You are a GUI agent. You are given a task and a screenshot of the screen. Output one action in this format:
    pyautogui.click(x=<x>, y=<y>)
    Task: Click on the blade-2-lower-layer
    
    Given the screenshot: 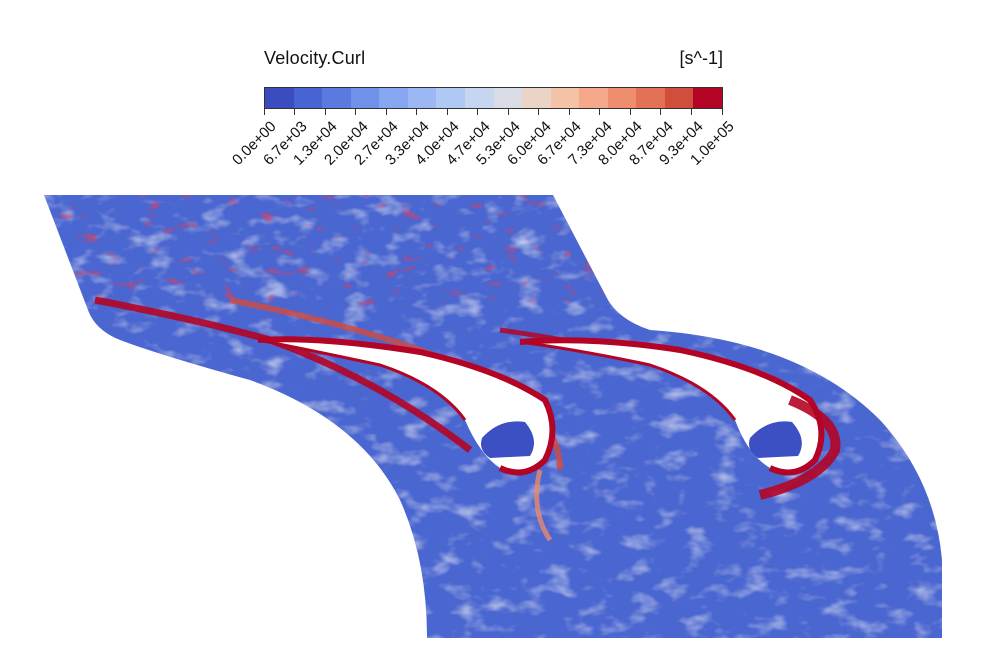 What is the action you would take?
    pyautogui.click(x=628, y=380)
    